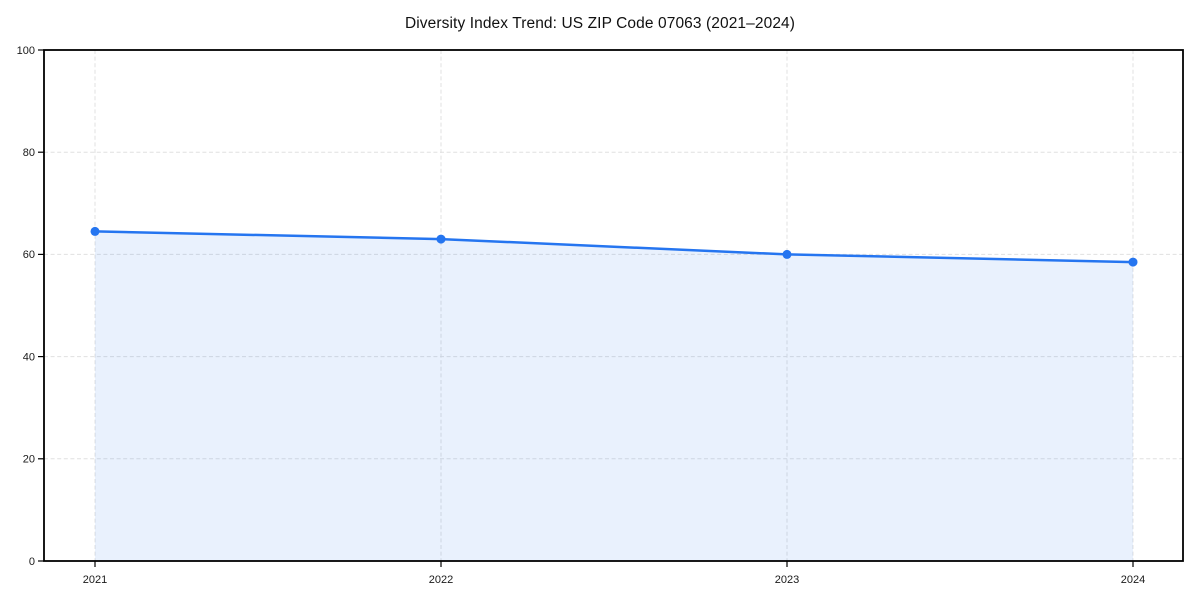 This screenshot has width=1200, height=600. Describe the element at coordinates (26, 51) in the screenshot. I see `y-tick-label: 100` at that location.